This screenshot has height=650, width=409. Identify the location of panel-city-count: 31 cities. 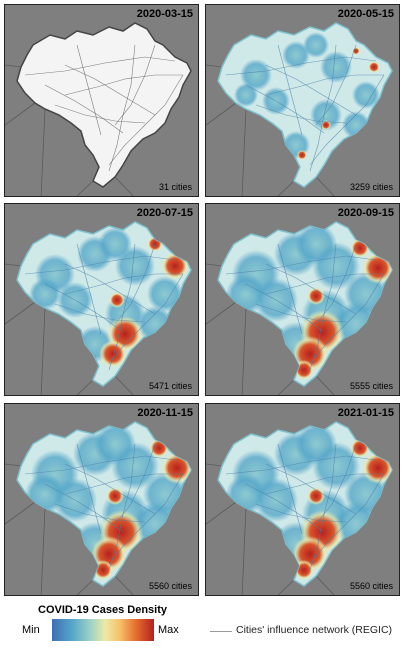
(175, 187).